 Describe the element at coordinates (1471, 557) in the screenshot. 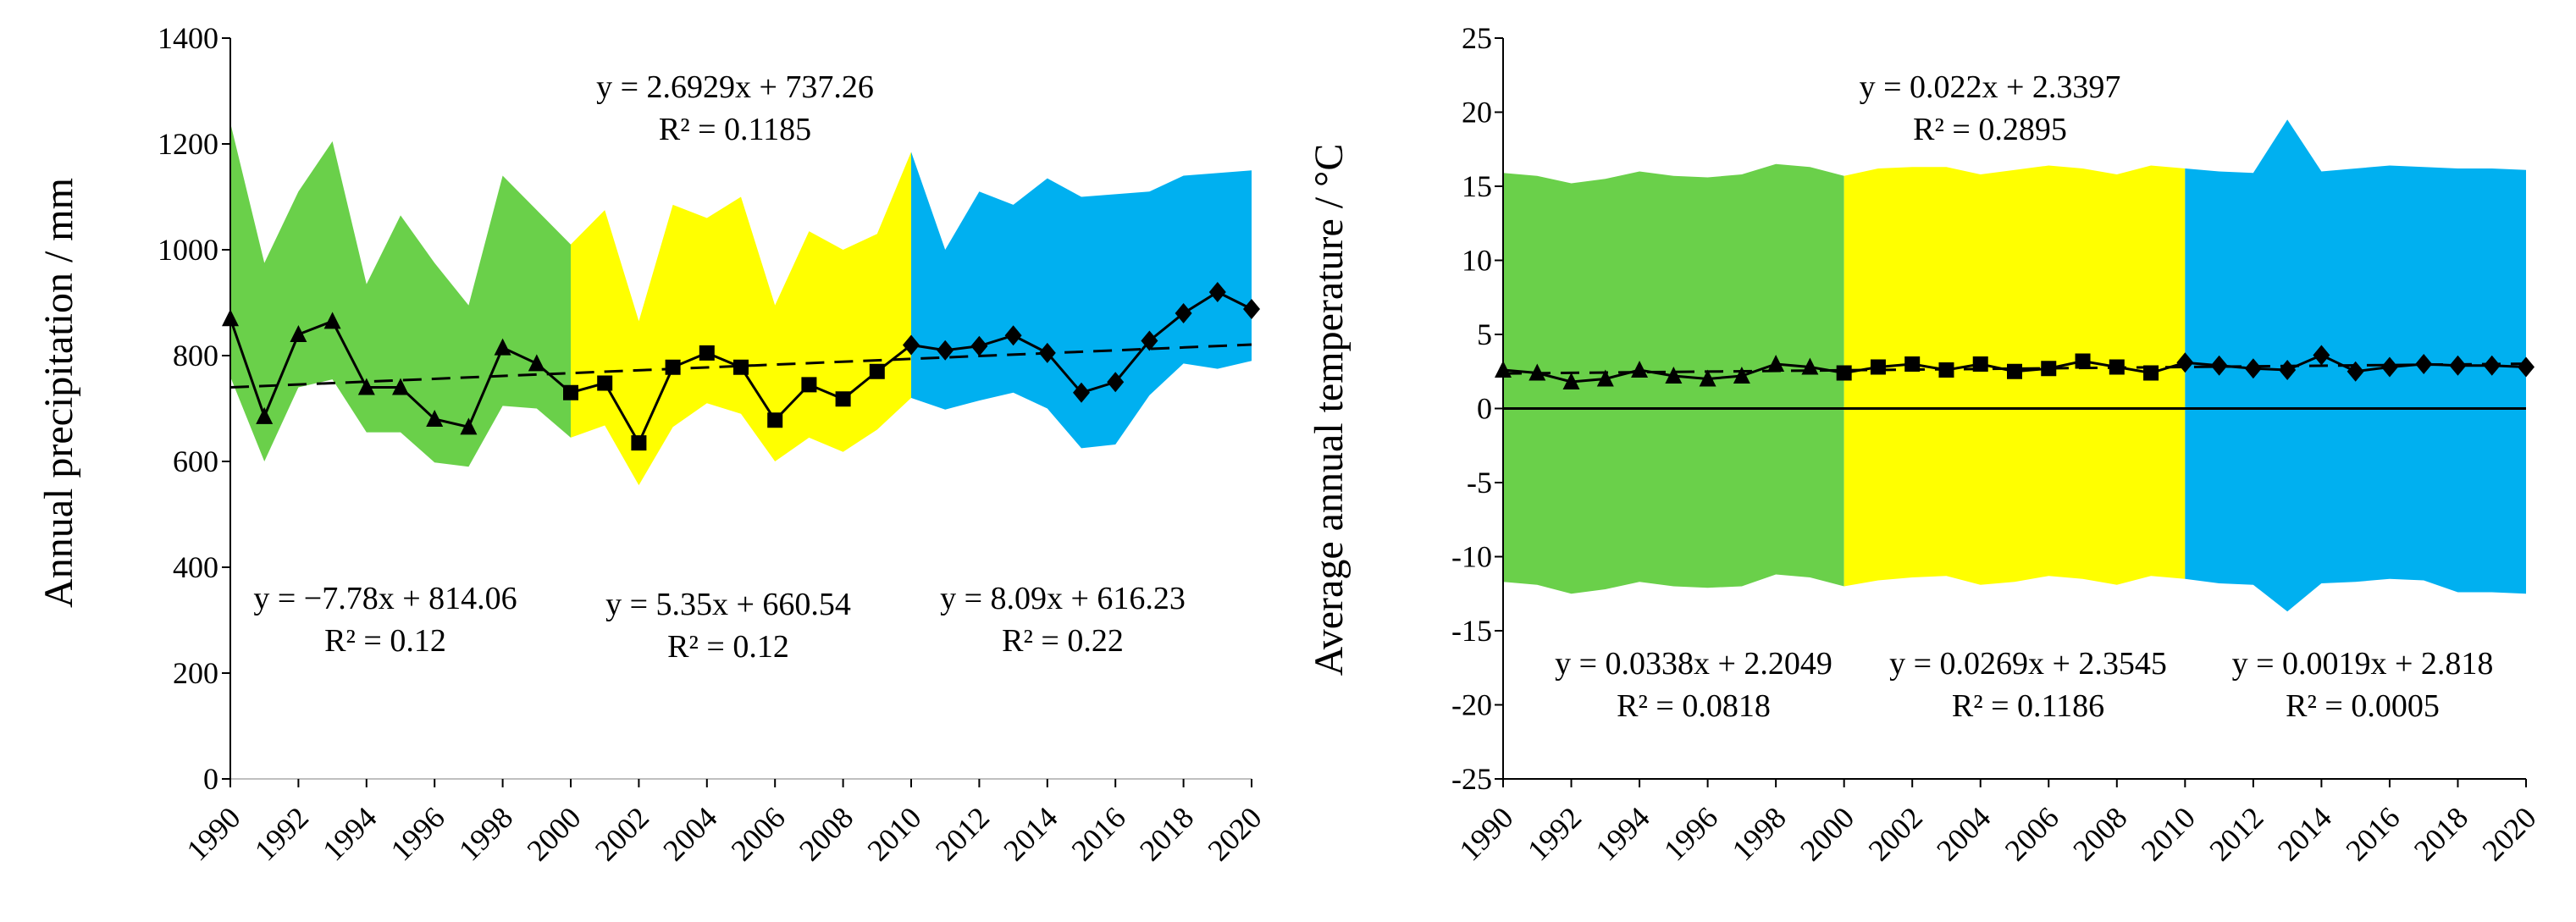

I see `temperature-y-tick-label: -10` at that location.